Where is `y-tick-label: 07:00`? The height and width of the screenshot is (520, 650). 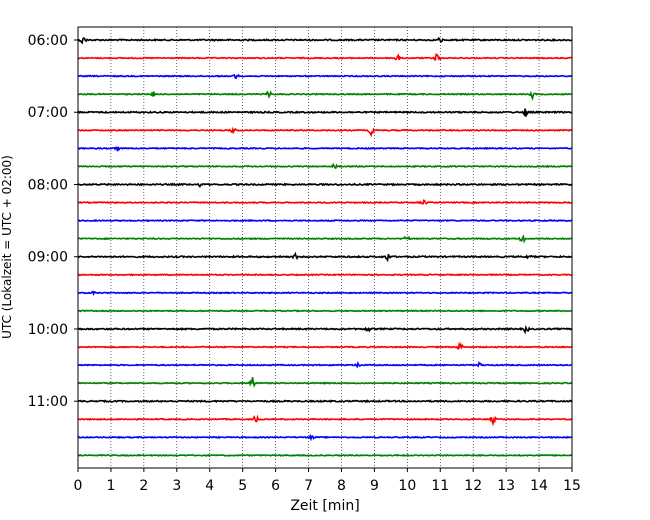
y-tick-label: 07:00 is located at coordinates (48, 113).